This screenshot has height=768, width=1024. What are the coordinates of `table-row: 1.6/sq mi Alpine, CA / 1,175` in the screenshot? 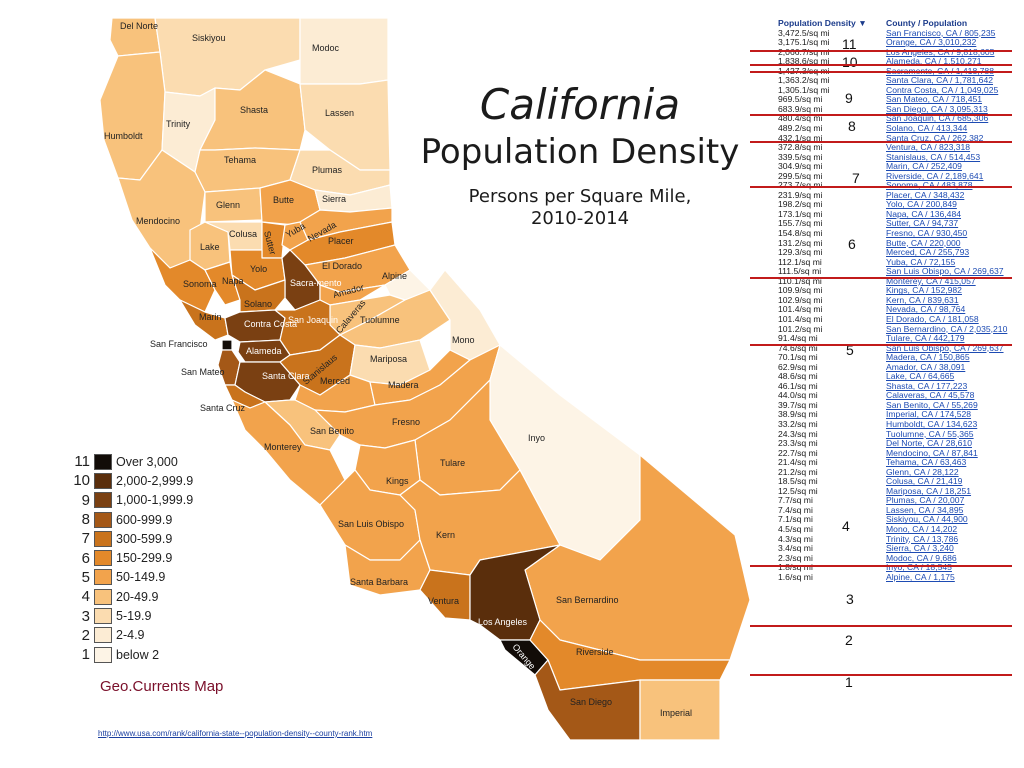 It's located at (892, 577).